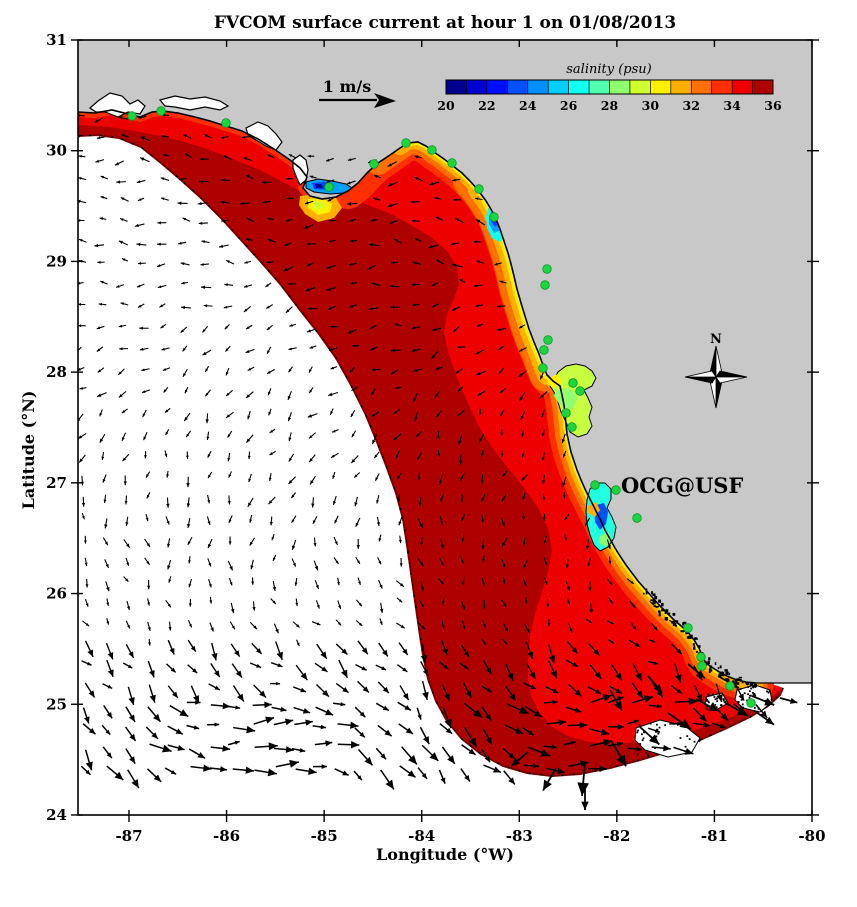  Describe the element at coordinates (691, 105) in the screenshot. I see `colorbar-tick-label: 32` at that location.